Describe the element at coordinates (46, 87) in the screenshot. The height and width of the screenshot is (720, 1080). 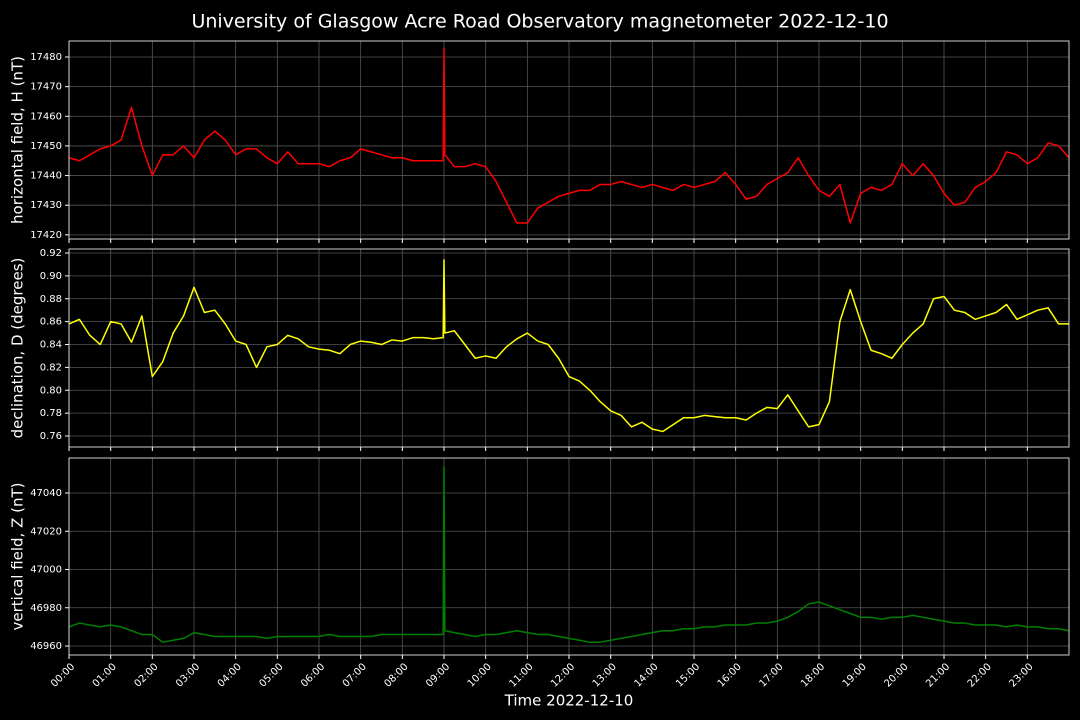
I see `y-tick-label: 17470` at that location.